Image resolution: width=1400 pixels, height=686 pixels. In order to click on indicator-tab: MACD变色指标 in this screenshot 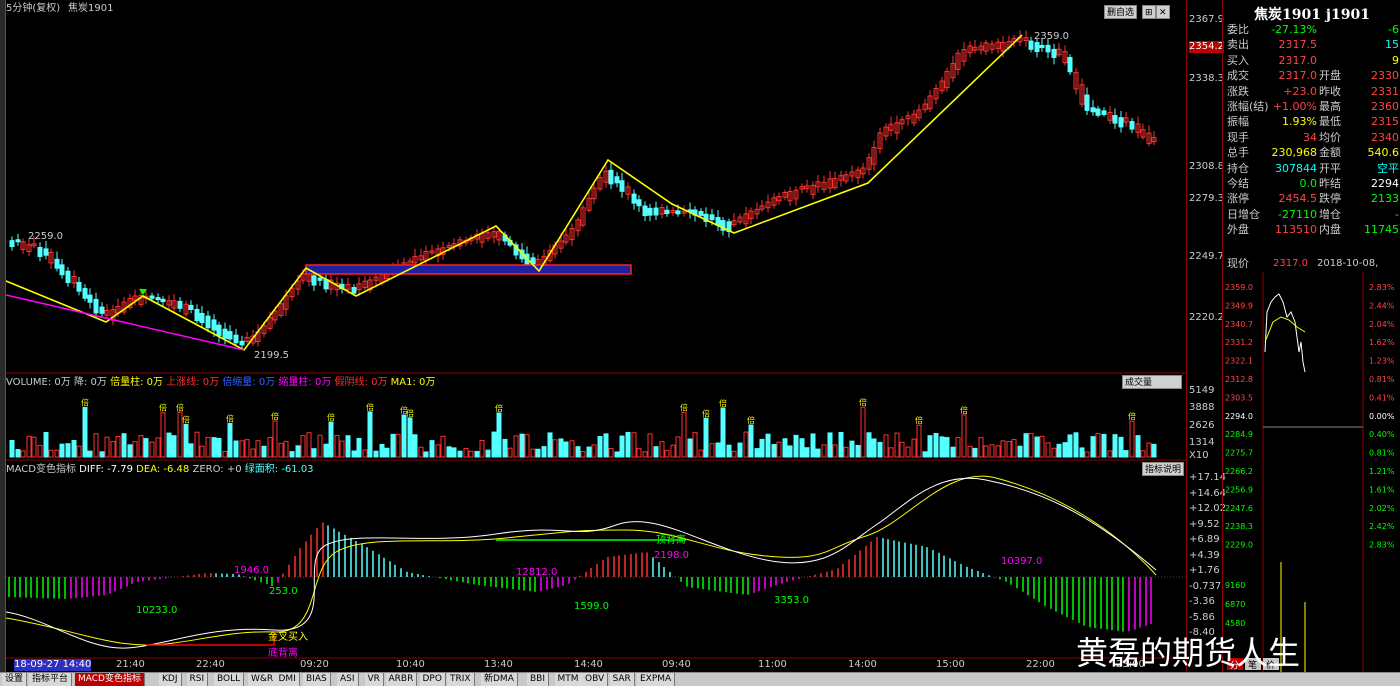, I will do `click(110, 679)`.